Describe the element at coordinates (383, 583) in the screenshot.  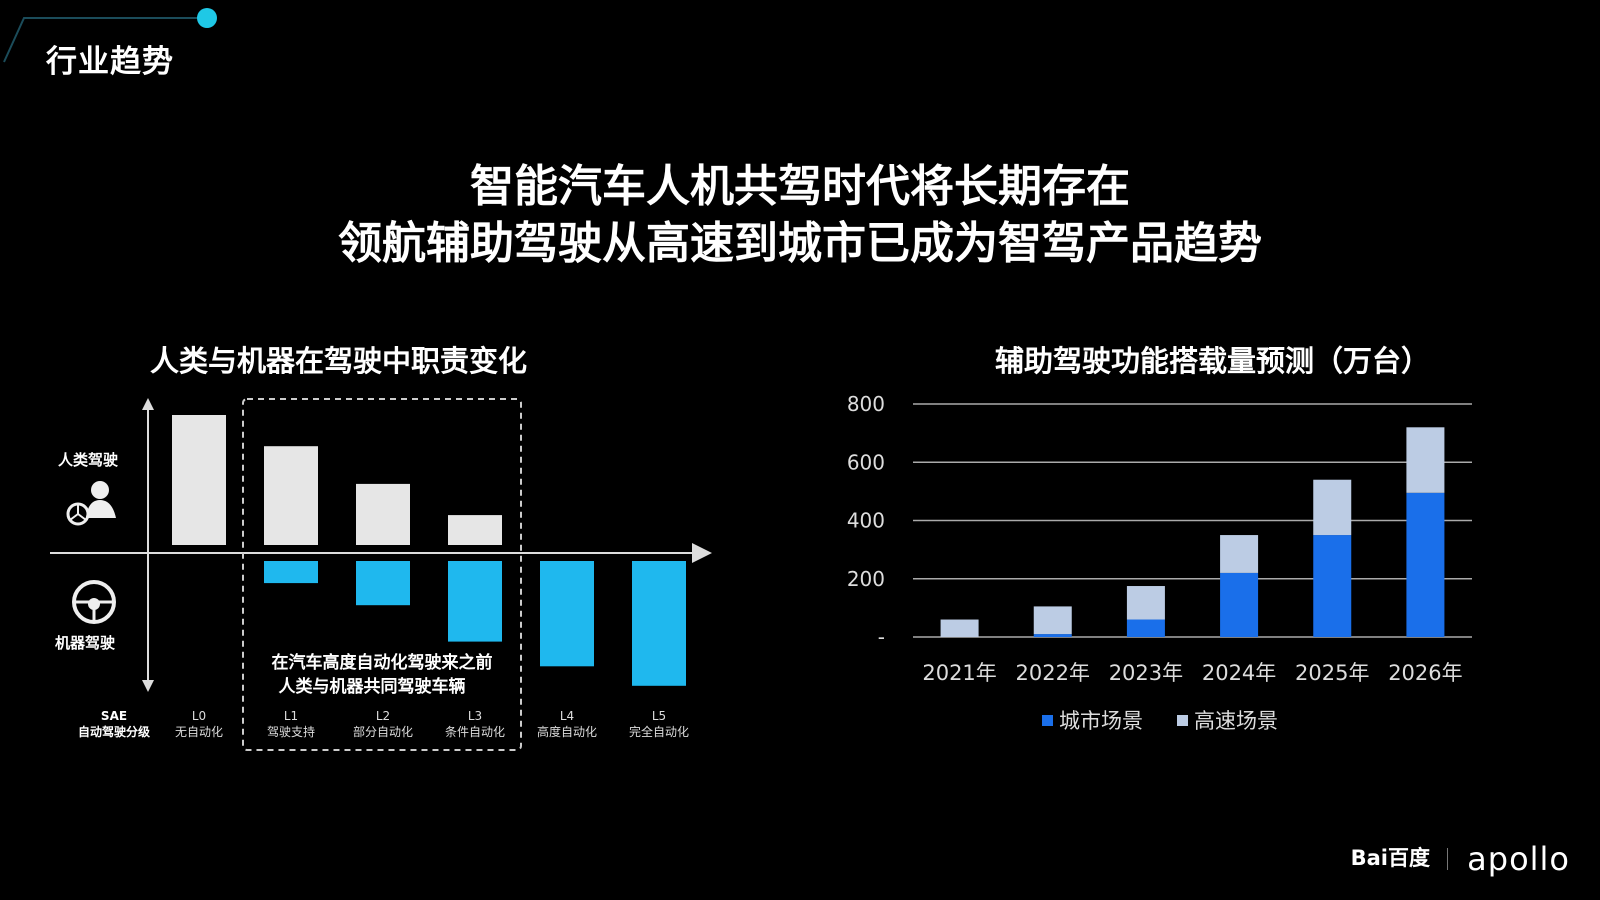
I see `machine-bar-l2` at that location.